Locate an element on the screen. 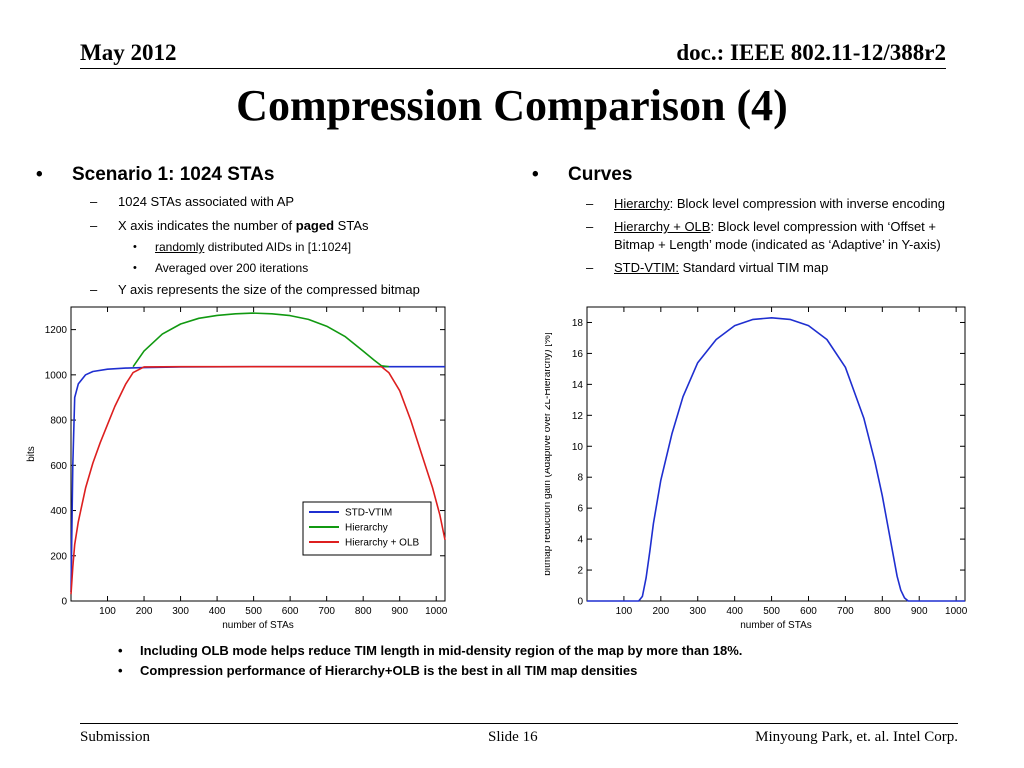  left-item-1-text: 1024 STAs associated with AP is located at coordinates (206, 201).